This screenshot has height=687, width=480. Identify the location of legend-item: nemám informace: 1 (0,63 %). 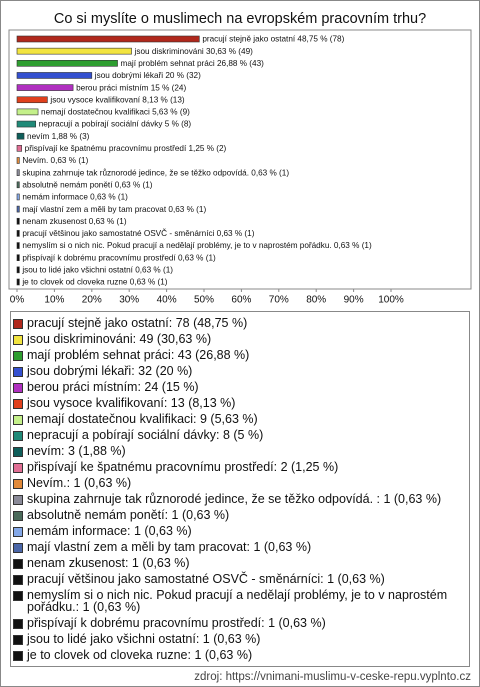
(240, 531).